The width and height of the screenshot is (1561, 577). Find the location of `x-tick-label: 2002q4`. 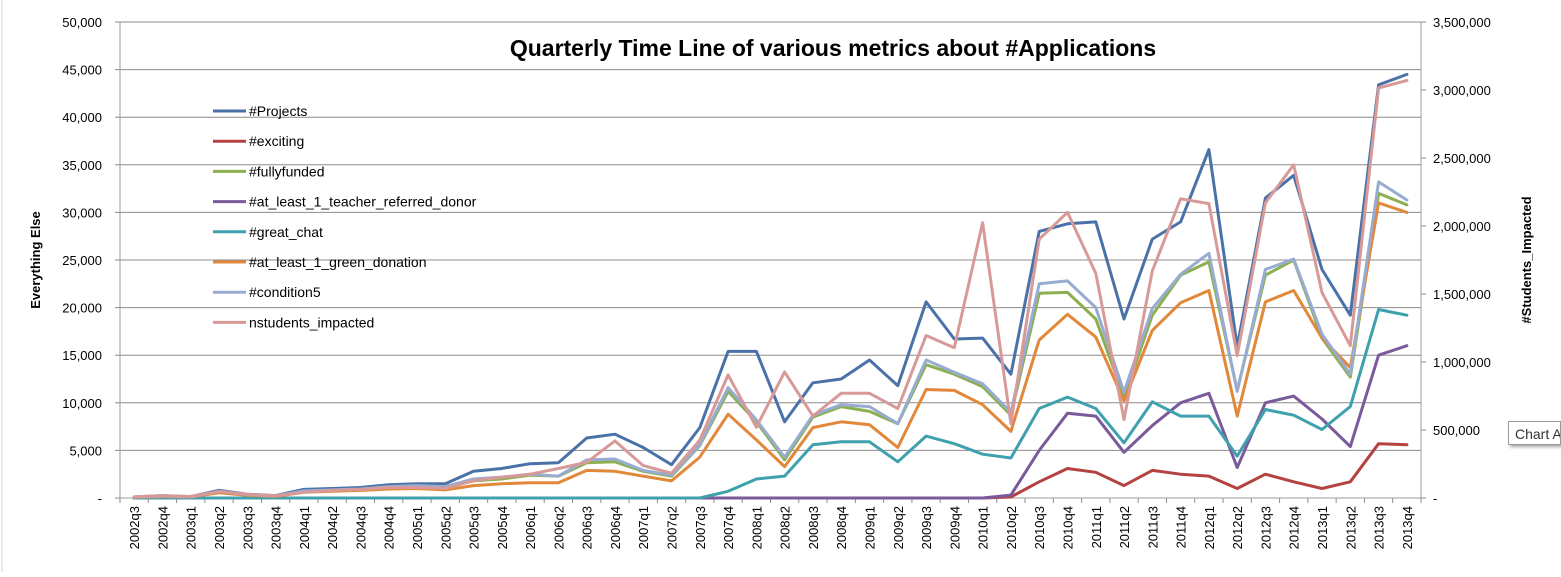

x-tick-label: 2002q4 is located at coordinates (162, 527).